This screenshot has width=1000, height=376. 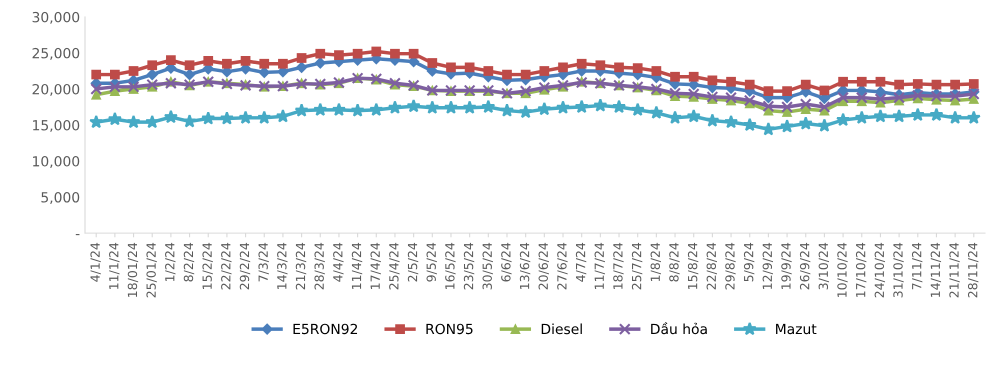 What do you see at coordinates (326, 329) in the screenshot?
I see `legend-label: E5RON92` at bounding box center [326, 329].